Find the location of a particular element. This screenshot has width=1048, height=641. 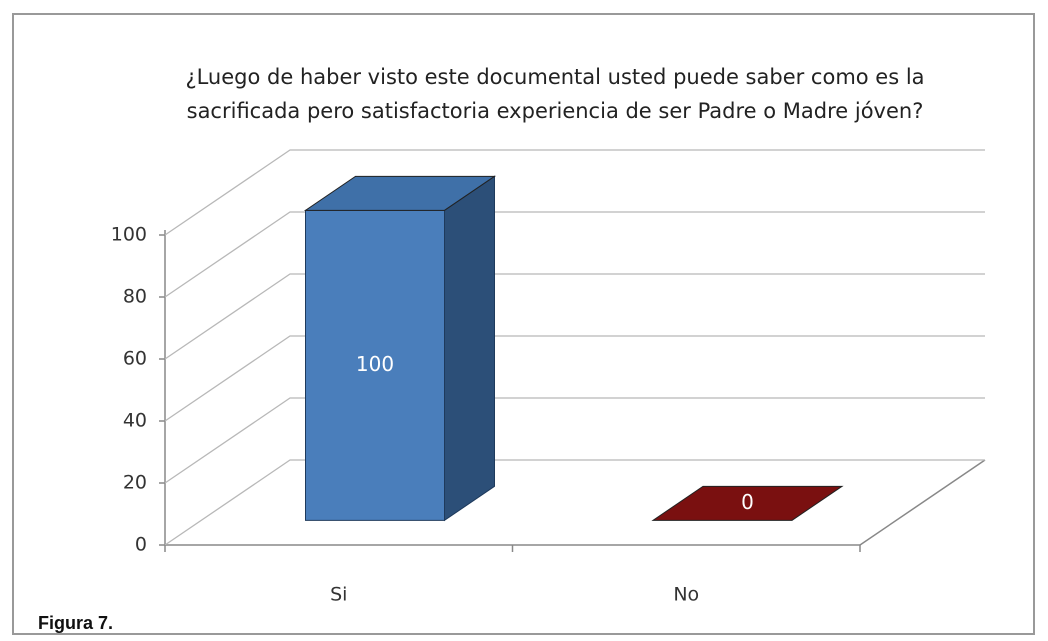

y-tick-label: 0 is located at coordinates (141, 545).